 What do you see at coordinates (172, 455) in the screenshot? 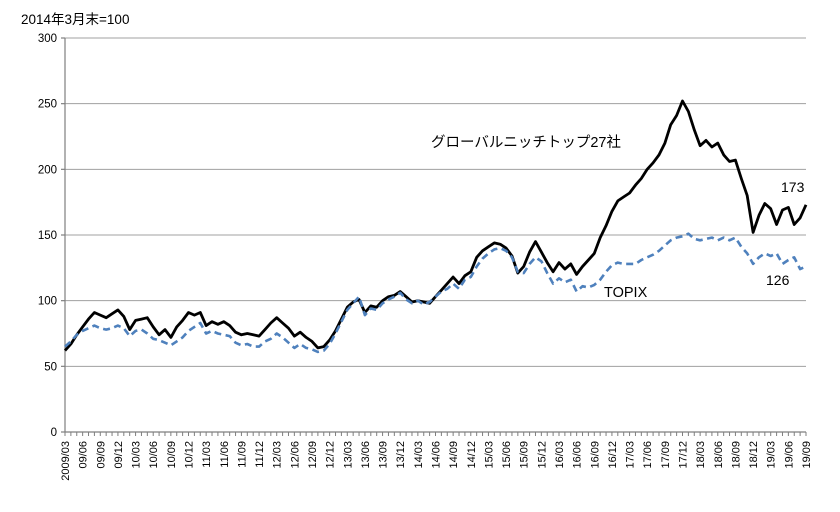
I see `x-axis-label: 10/09` at bounding box center [172, 455].